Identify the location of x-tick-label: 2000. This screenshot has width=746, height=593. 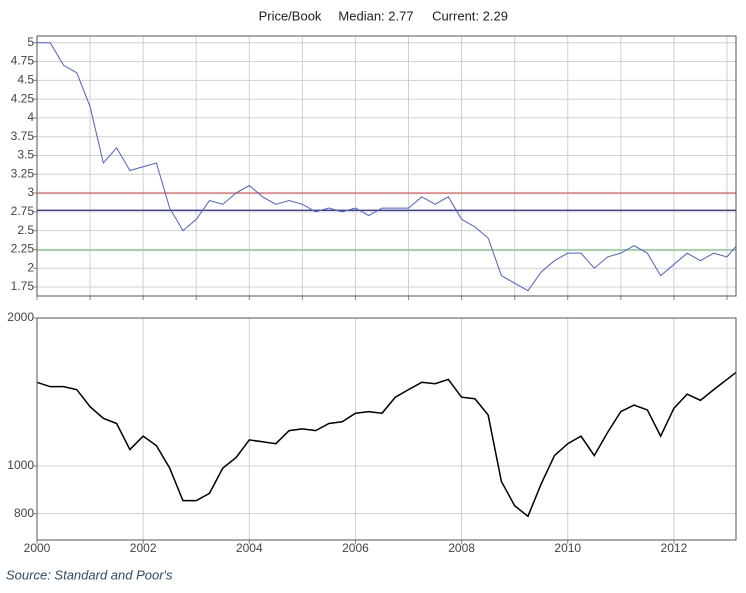
(37, 548).